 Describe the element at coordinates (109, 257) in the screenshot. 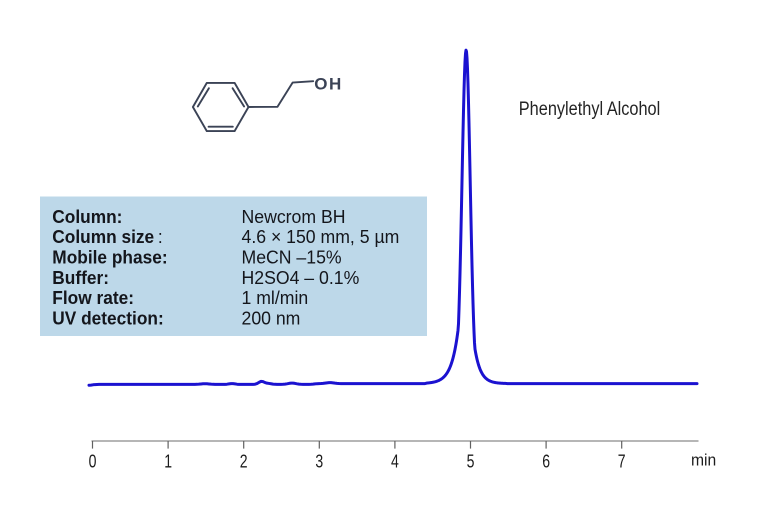

I see `svg-text: Mobile phase:` at that location.